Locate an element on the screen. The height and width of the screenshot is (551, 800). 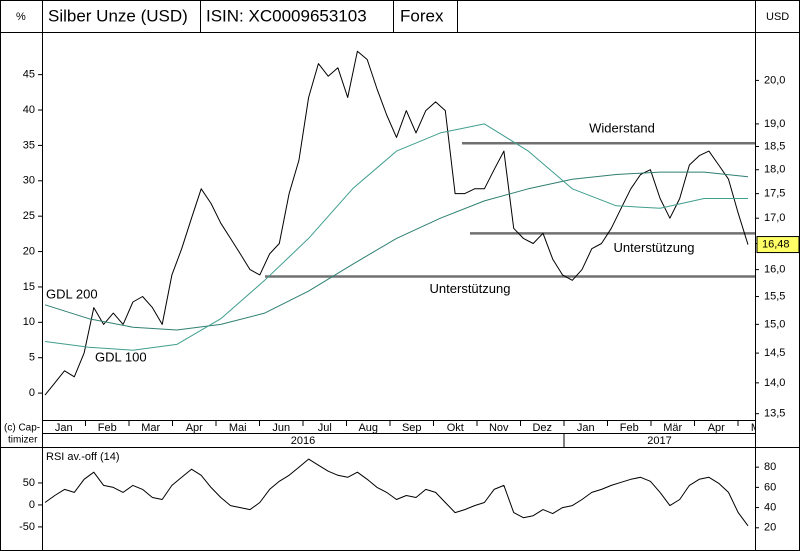
header-title: Silber Unze (USD) is located at coordinates (118, 15).